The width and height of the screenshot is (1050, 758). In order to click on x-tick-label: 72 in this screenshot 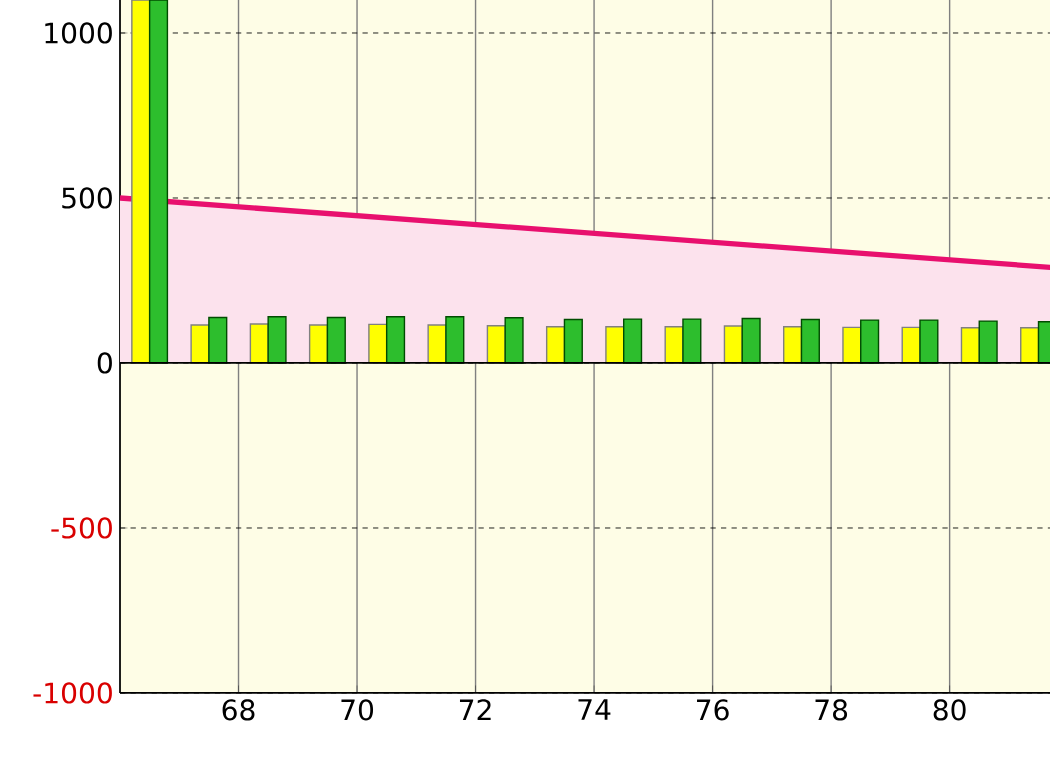, I will do `click(475, 710)`.